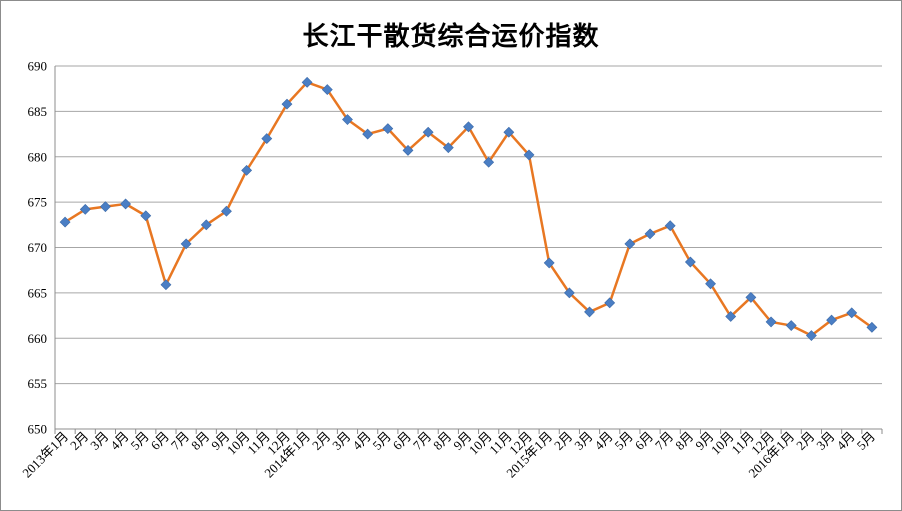 The height and width of the screenshot is (511, 902). Describe the element at coordinates (38, 111) in the screenshot. I see `y-tick-label: 685` at that location.